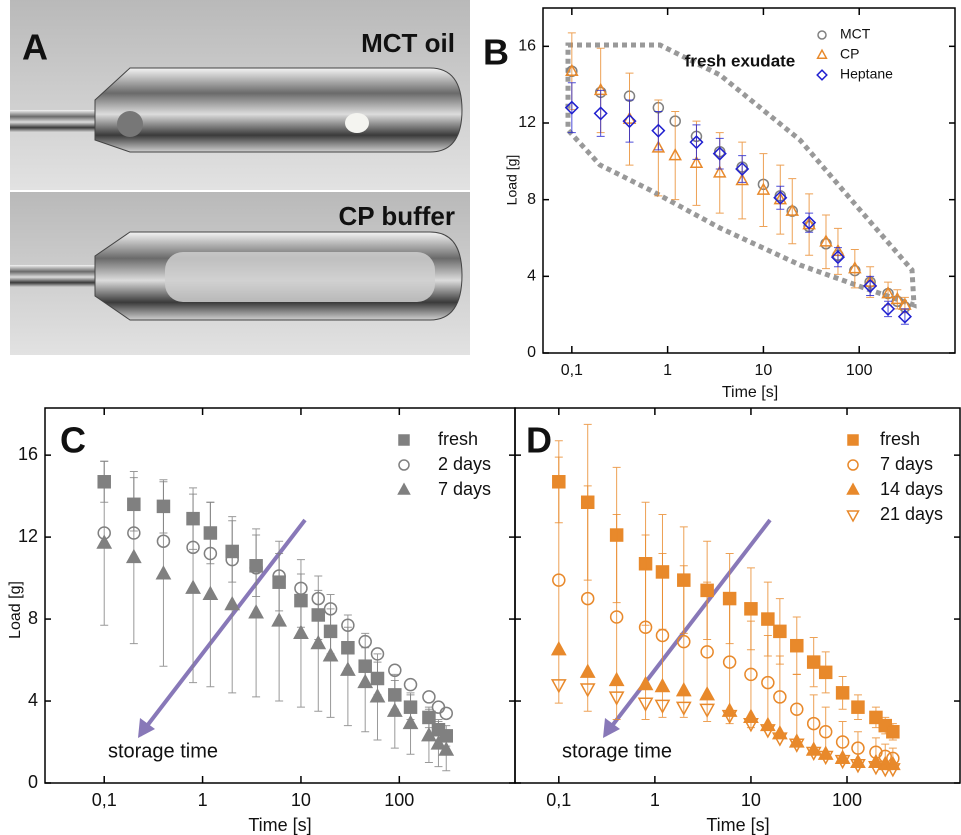 The width and height of the screenshot is (961, 835). What do you see at coordinates (464, 489) in the screenshot?
I see `legend-label: 7 days` at bounding box center [464, 489].